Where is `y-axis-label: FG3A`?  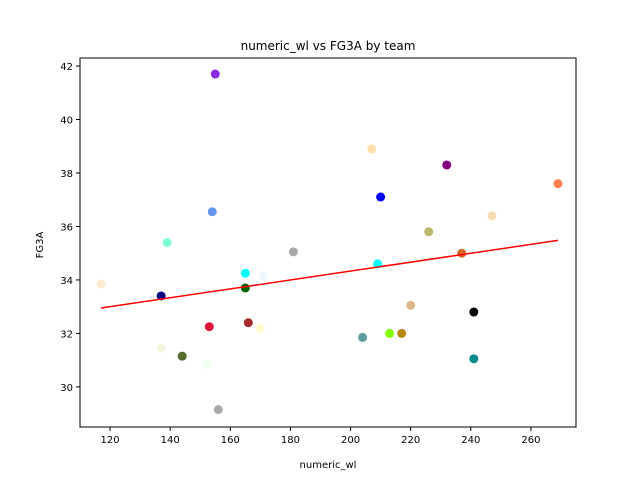 y-axis-label: FG3A is located at coordinates (40, 244).